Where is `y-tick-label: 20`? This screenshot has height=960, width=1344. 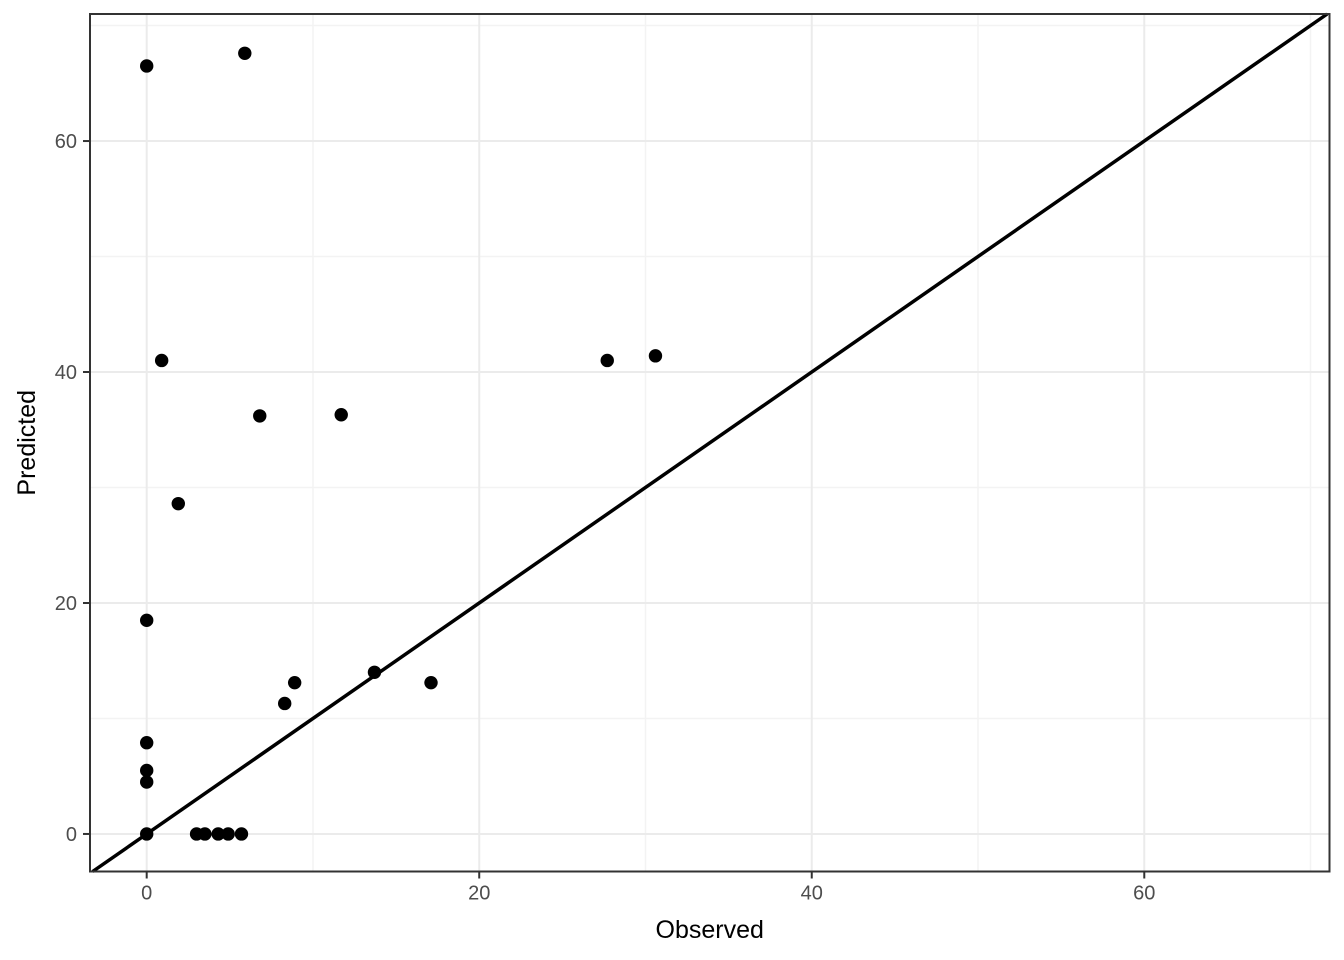 y-tick-label: 20 is located at coordinates (66, 604).